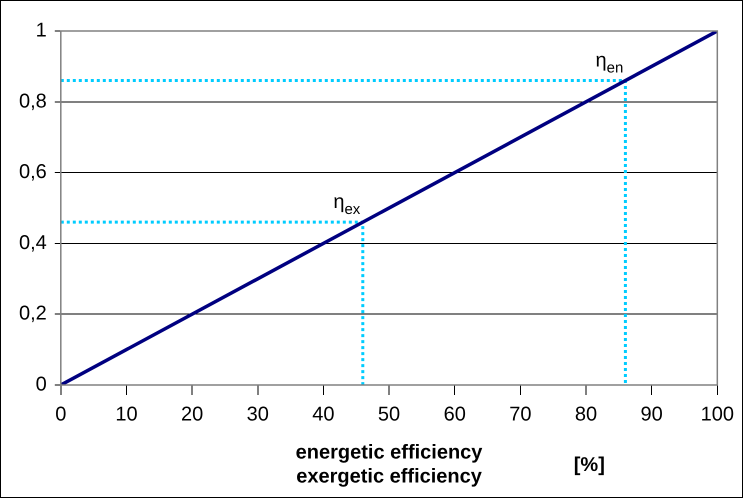 Image resolution: width=743 pixels, height=498 pixels. Describe the element at coordinates (41, 31) in the screenshot. I see `y-tick-label: 1` at that location.